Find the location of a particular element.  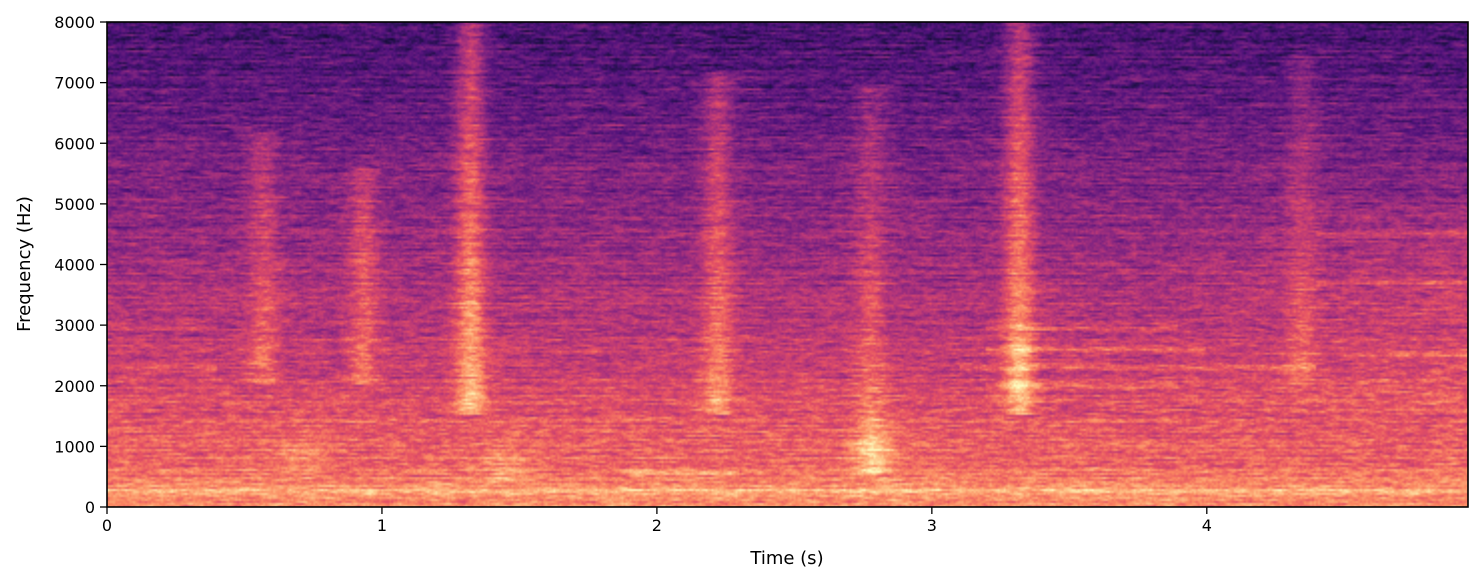

y-tick-label: 4000 is located at coordinates (74, 265).